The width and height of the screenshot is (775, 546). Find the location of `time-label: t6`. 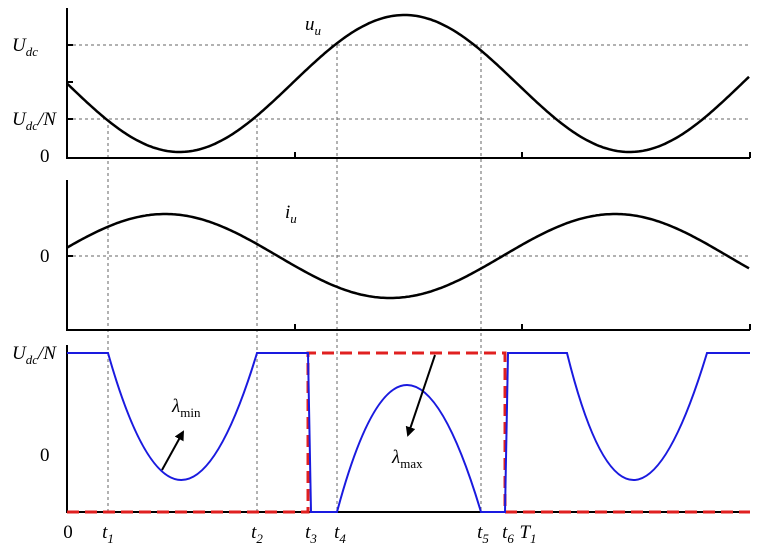

time-label: t6 is located at coordinates (508, 534).